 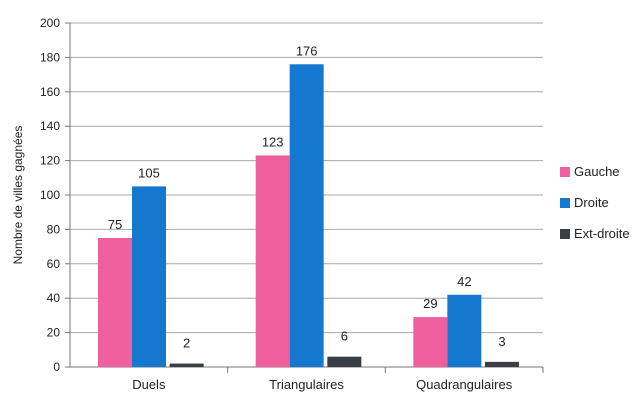 What do you see at coordinates (602, 233) in the screenshot?
I see `legend-label: Ext-droite` at bounding box center [602, 233].